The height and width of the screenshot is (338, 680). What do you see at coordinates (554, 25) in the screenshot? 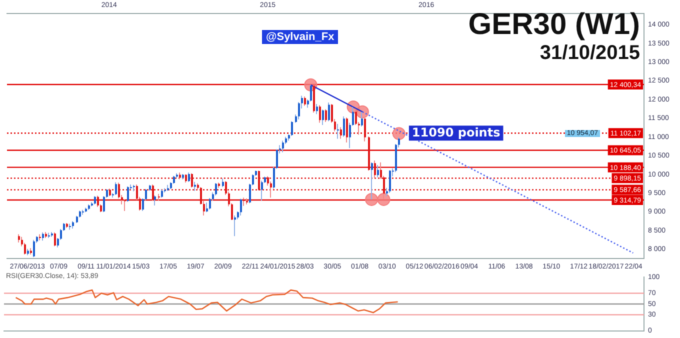
I see `chart-title: GER30 (W1)` at bounding box center [554, 25].